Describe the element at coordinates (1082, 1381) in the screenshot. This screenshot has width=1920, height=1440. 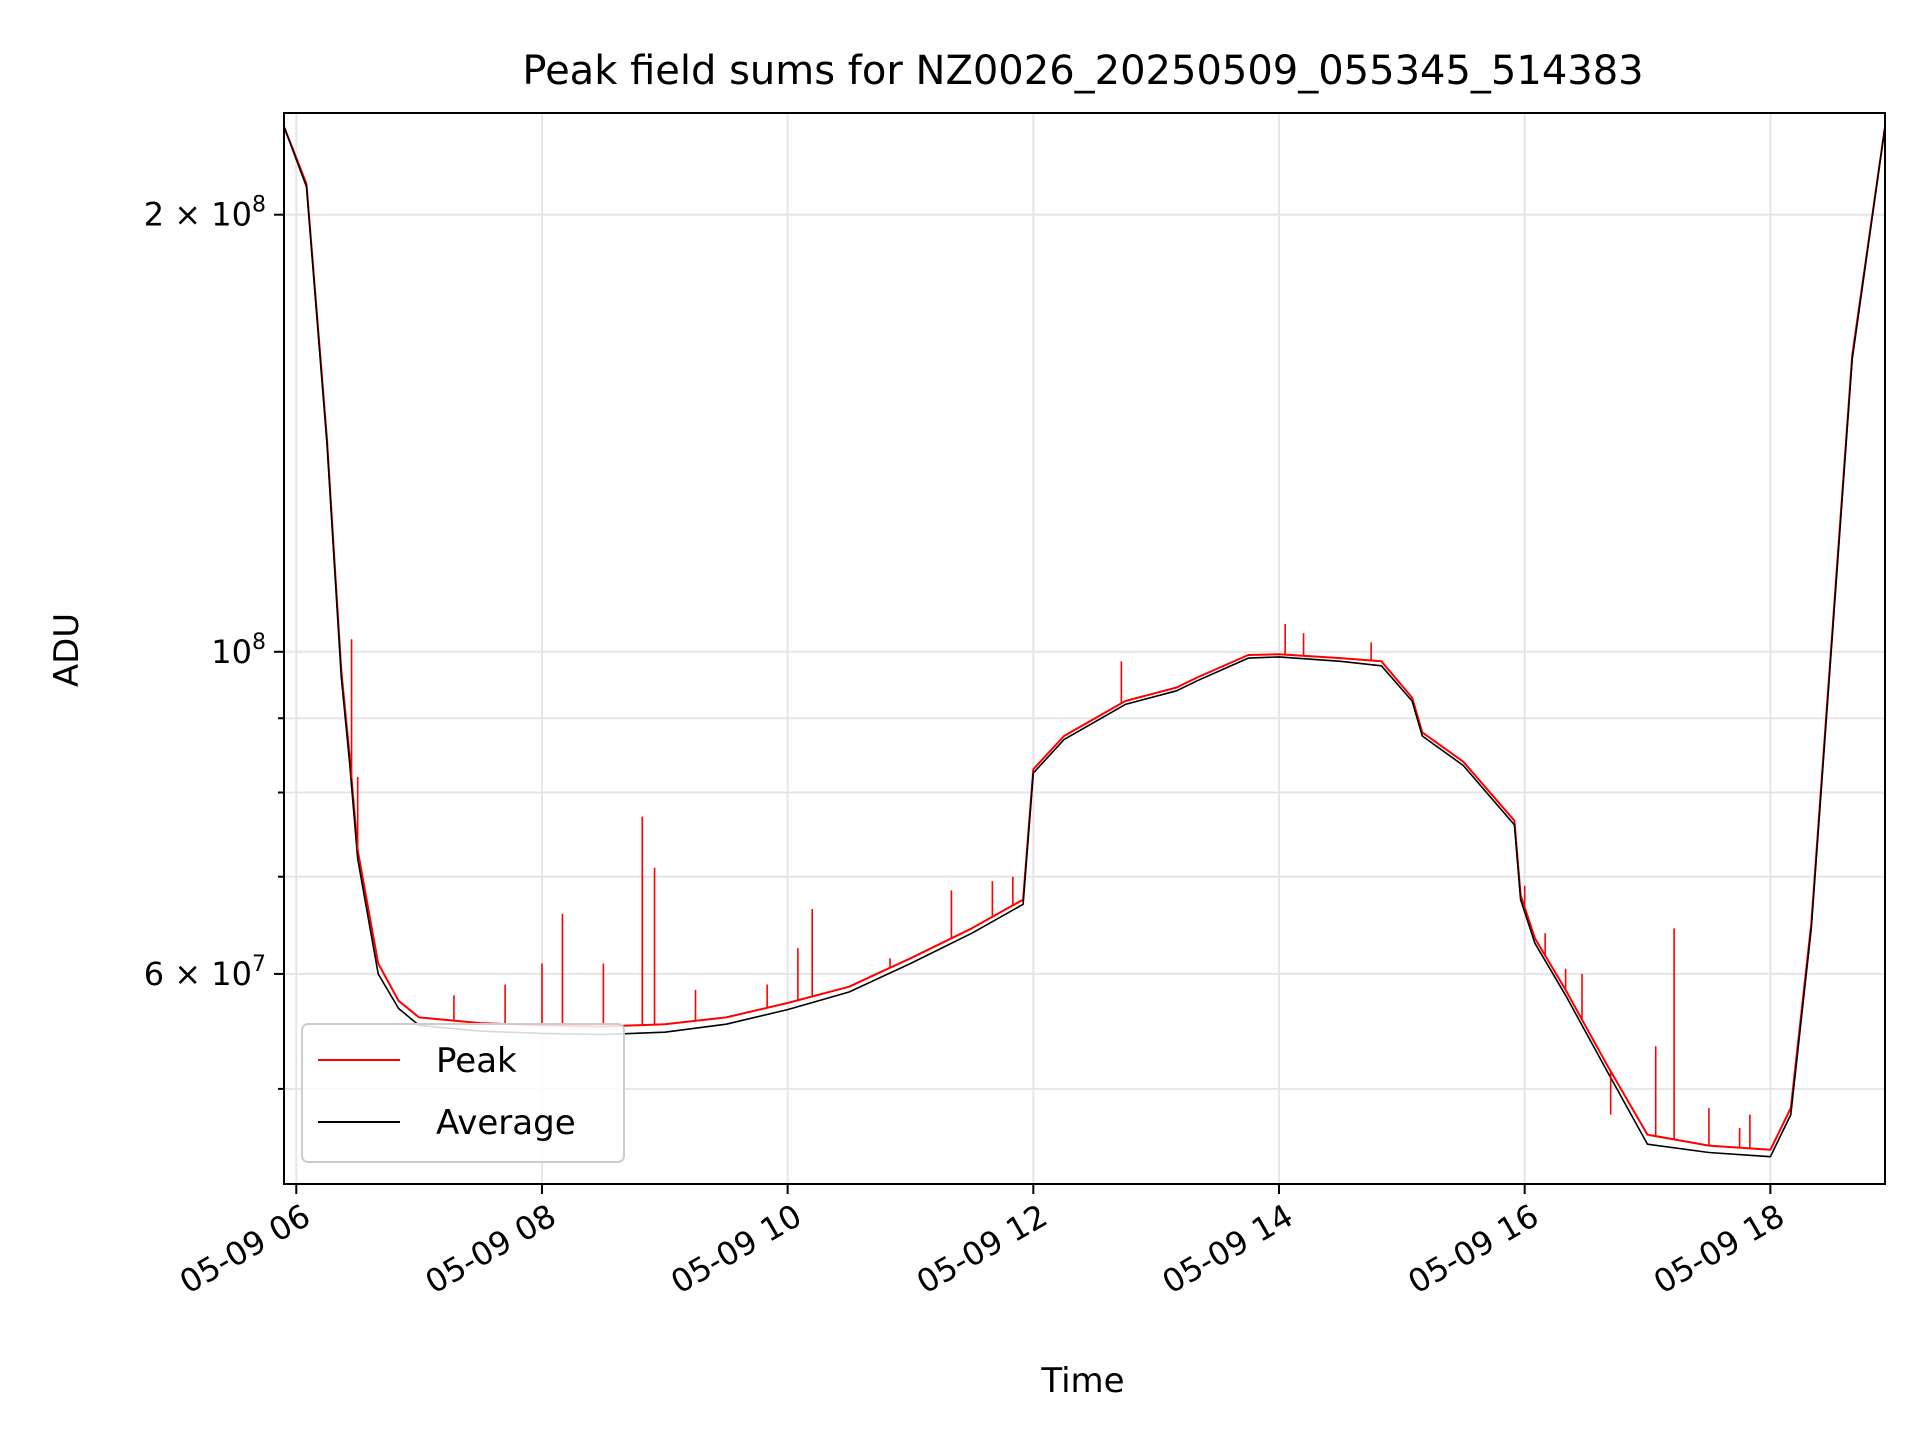
I see `x-axis-label: Time` at that location.